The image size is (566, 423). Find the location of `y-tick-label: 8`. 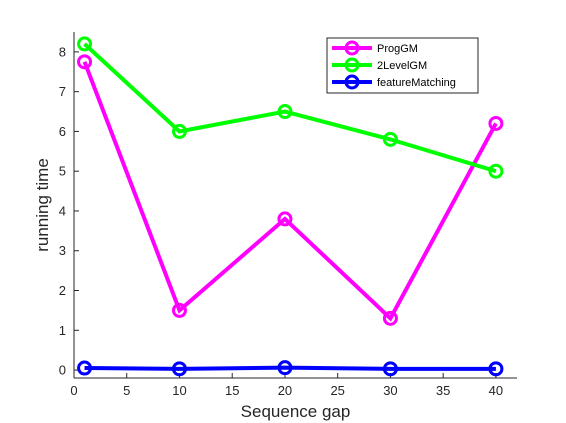

y-tick-label: 8 is located at coordinates (62, 51).